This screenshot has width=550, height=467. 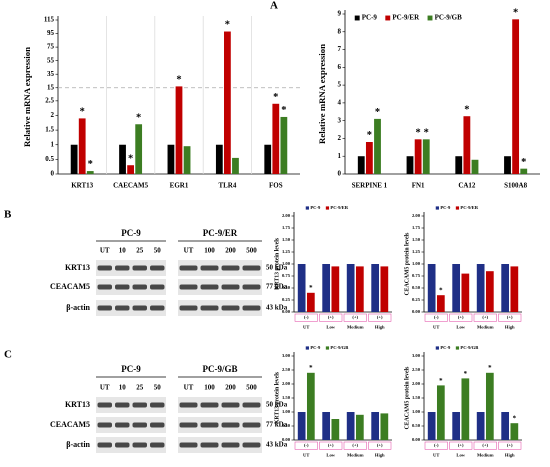 What do you see at coordinates (78, 444) in the screenshot?
I see `row-label: β-actin` at bounding box center [78, 444].